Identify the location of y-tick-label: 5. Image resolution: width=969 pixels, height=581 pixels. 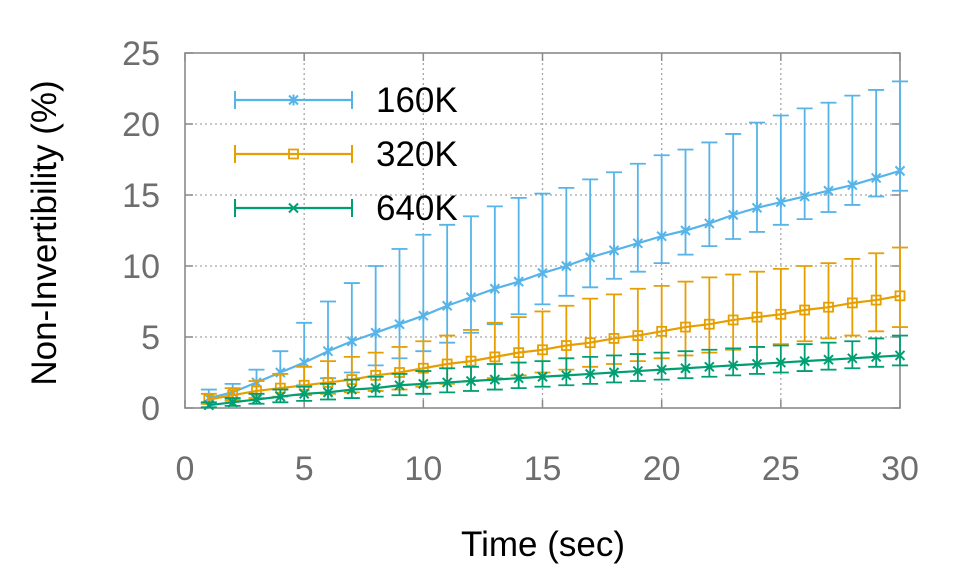
(150, 338).